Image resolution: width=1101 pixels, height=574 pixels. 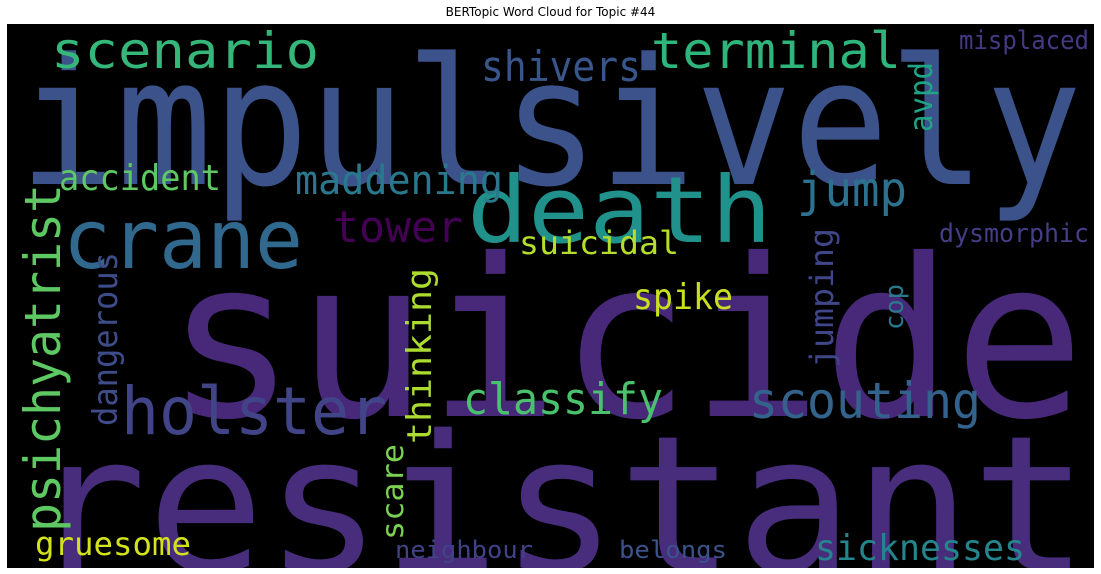 I want to click on word-sicknesses: sicknesses, so click(x=920, y=548).